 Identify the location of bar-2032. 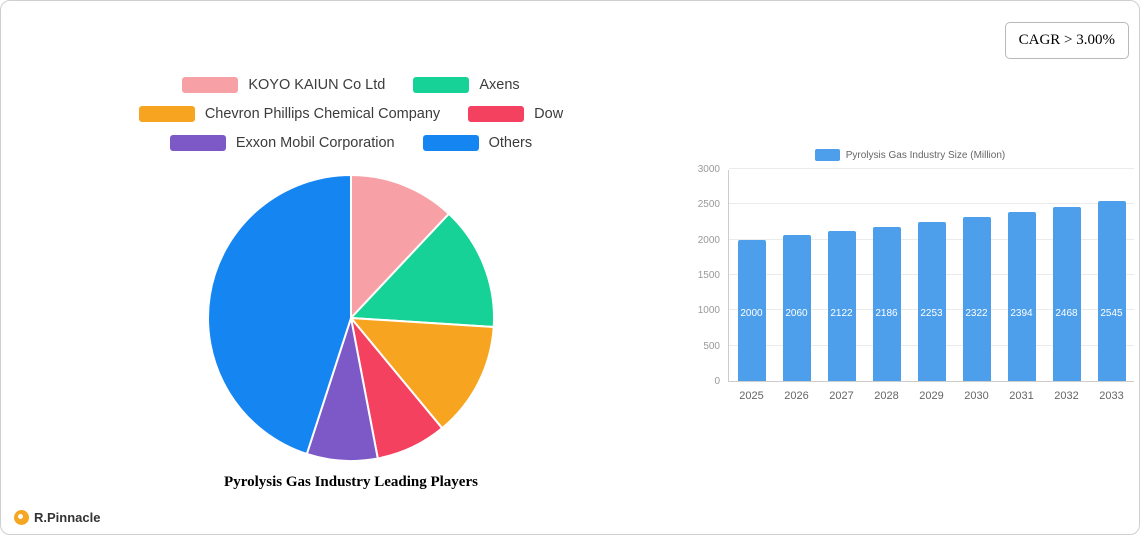
(1066, 293).